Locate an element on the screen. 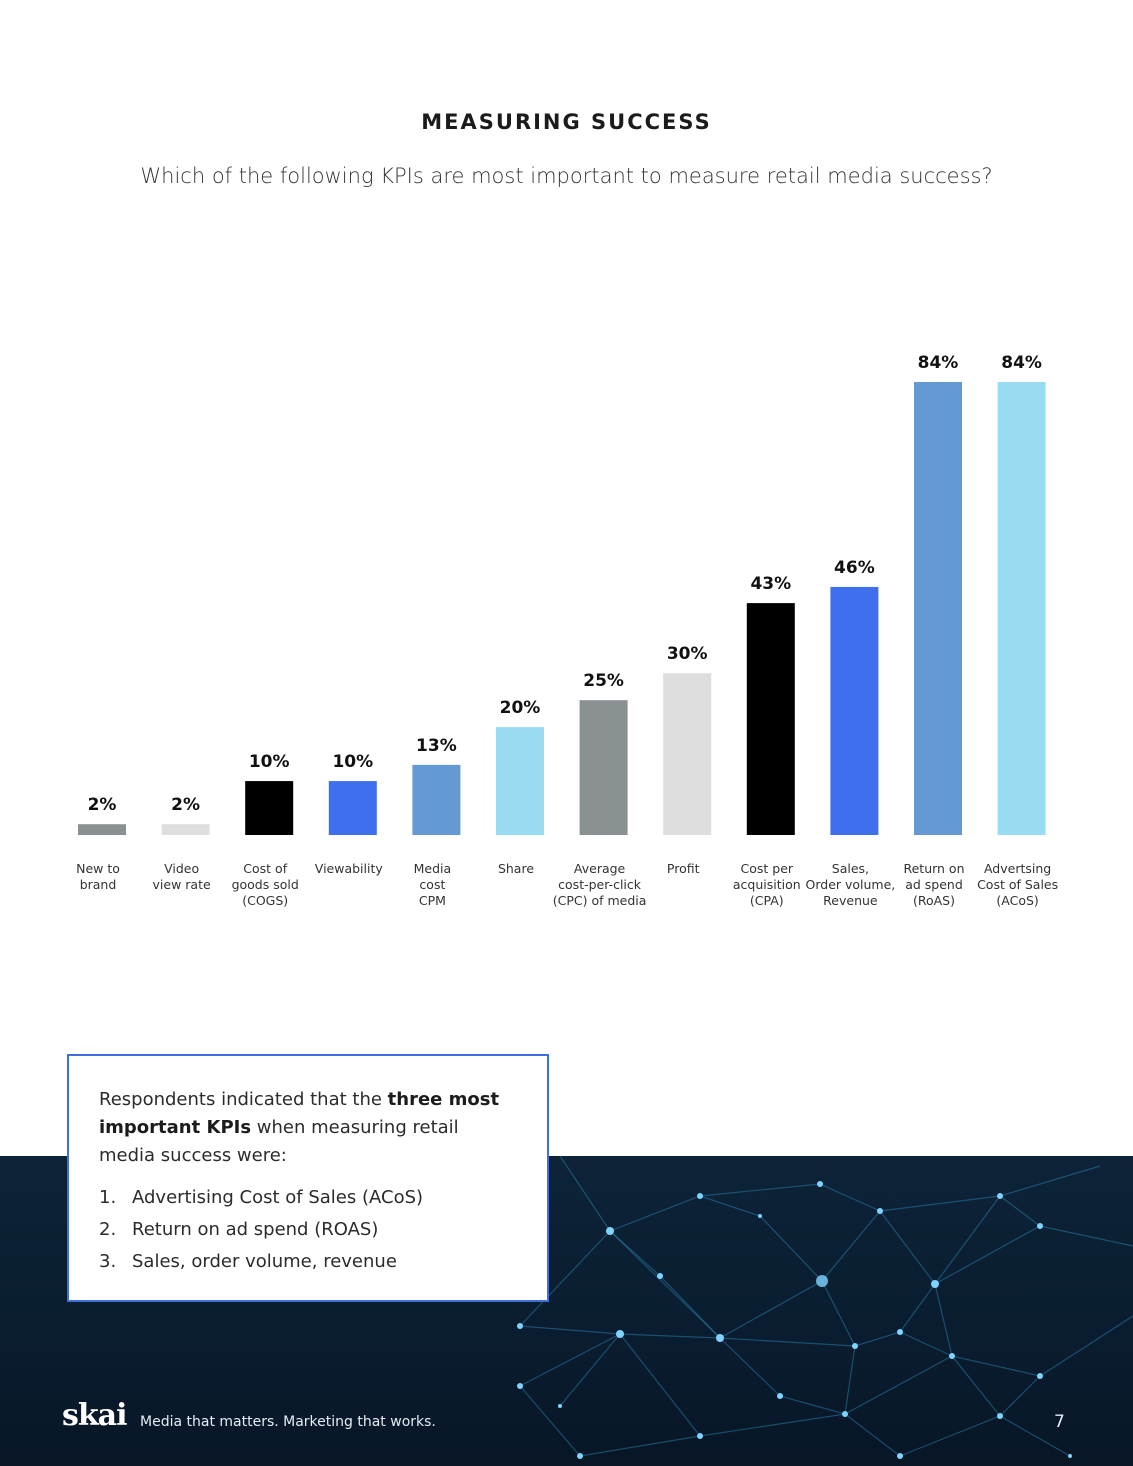  category-label: New to brand is located at coordinates (98, 876).